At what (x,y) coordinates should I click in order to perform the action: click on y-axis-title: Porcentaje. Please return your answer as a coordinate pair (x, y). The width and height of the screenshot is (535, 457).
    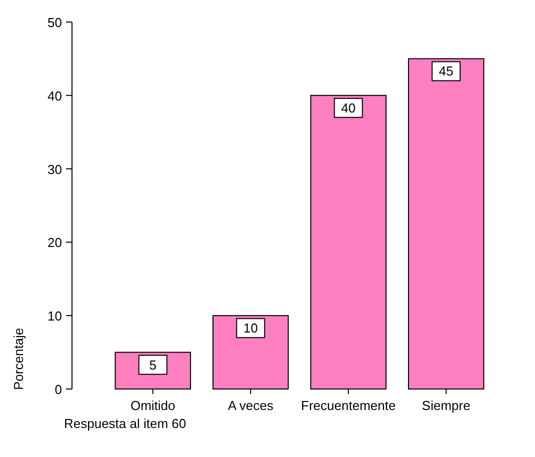
    Looking at the image, I should click on (18, 359).